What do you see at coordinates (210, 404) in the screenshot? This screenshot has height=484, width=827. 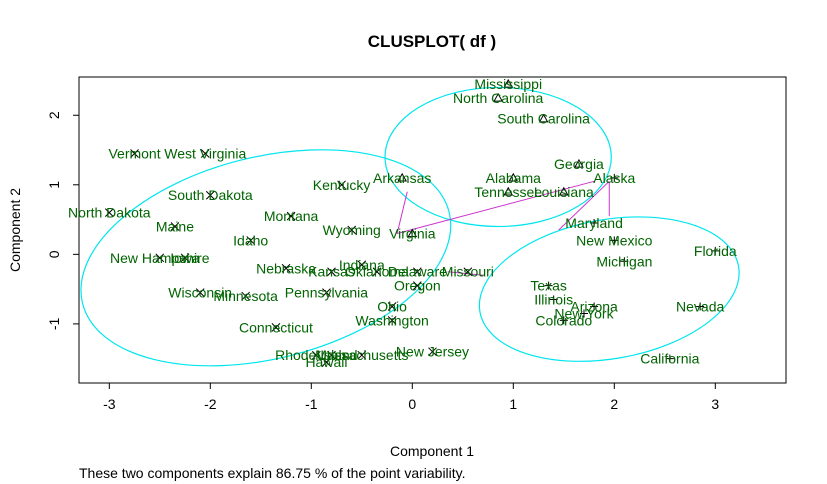 I see `x-tick-label-1: -2` at bounding box center [210, 404].